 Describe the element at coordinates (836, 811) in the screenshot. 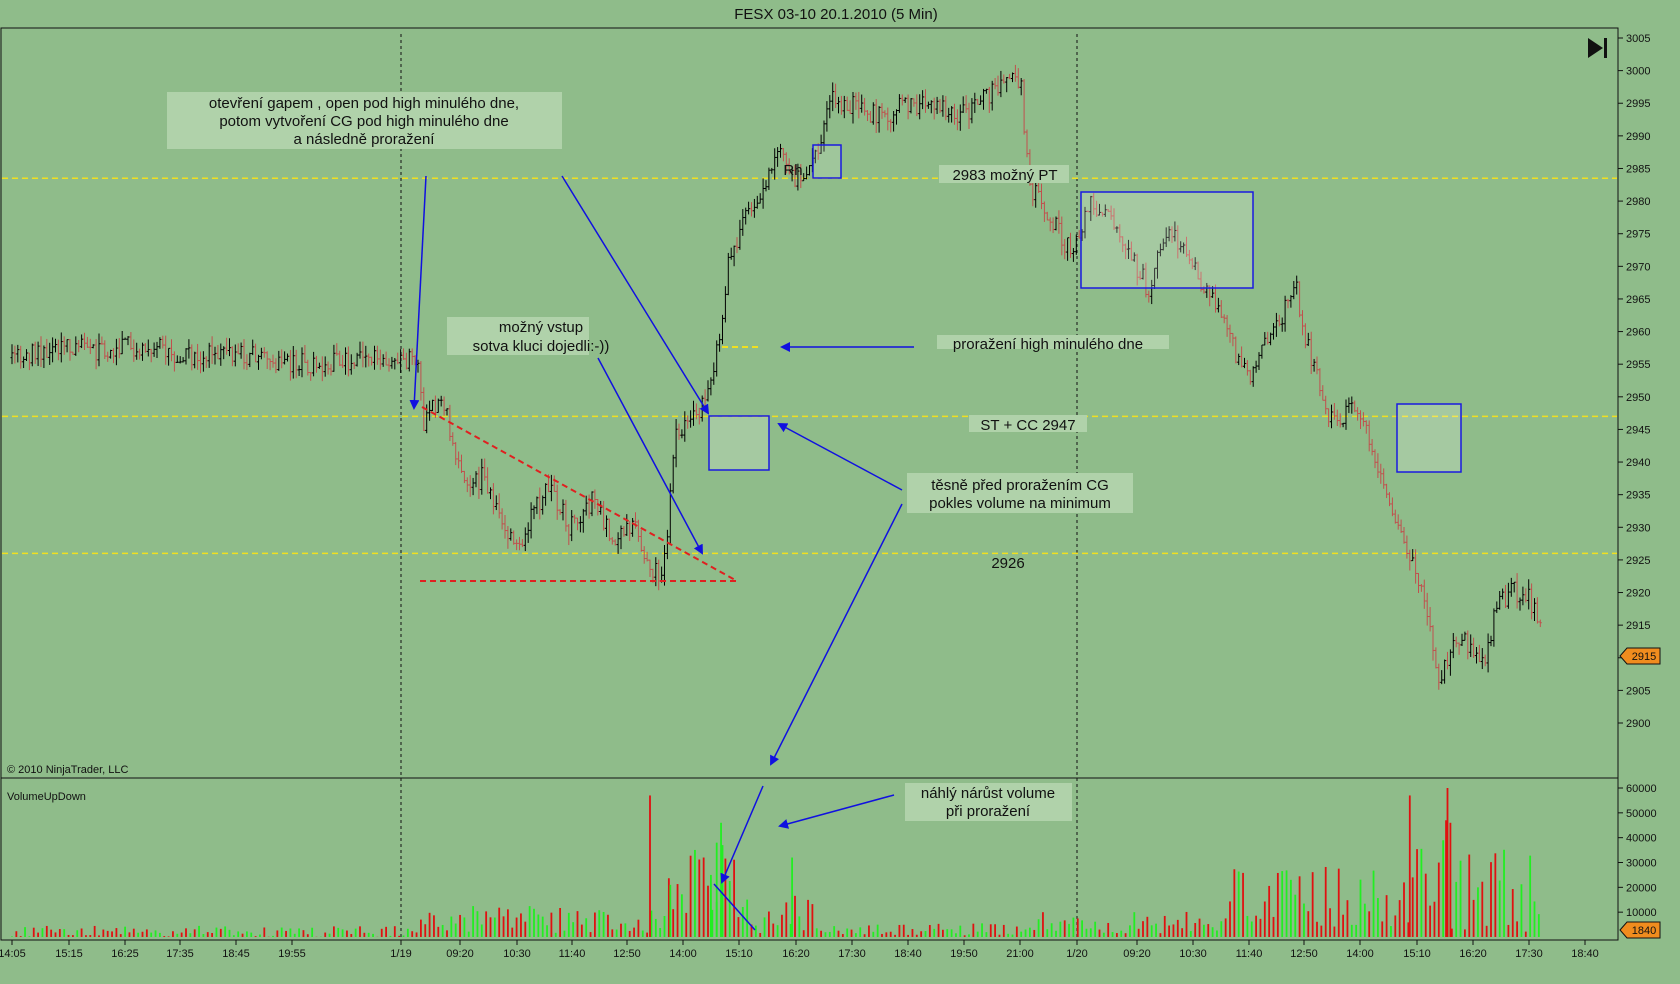

I see `arrow-volume-spike` at that location.